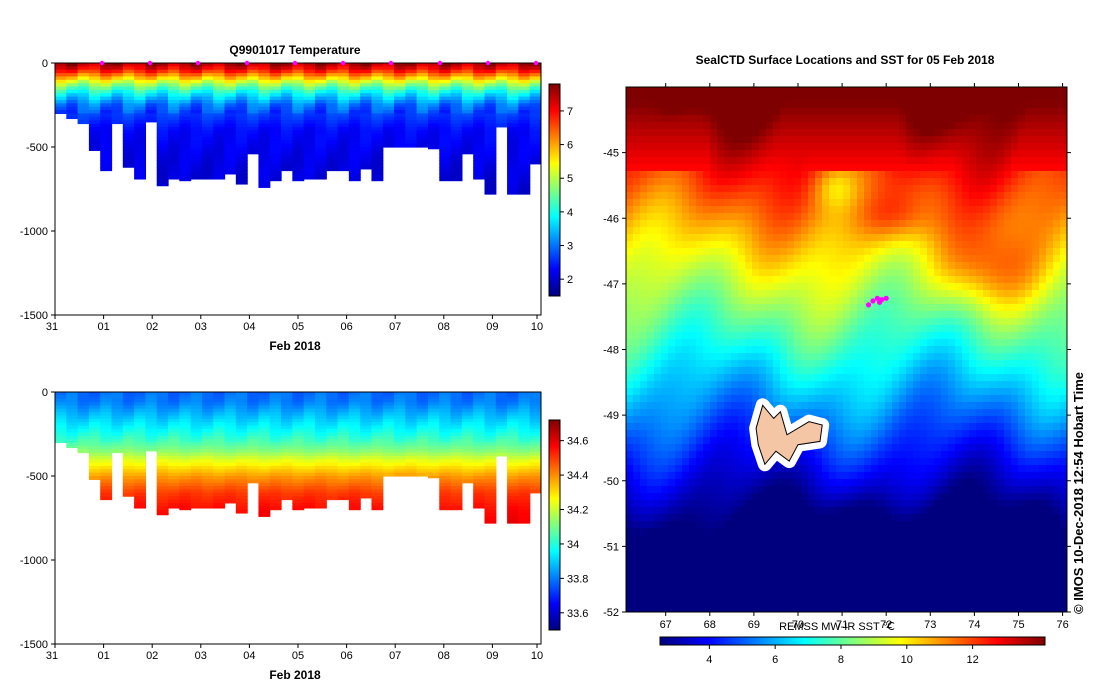 This screenshot has height=700, width=1099. I want to click on salinity-colorbar, so click(554, 525).